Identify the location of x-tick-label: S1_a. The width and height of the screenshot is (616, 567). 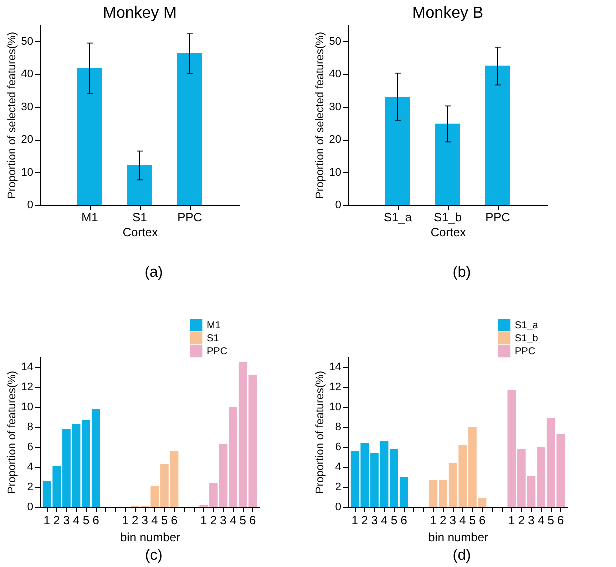
(398, 217).